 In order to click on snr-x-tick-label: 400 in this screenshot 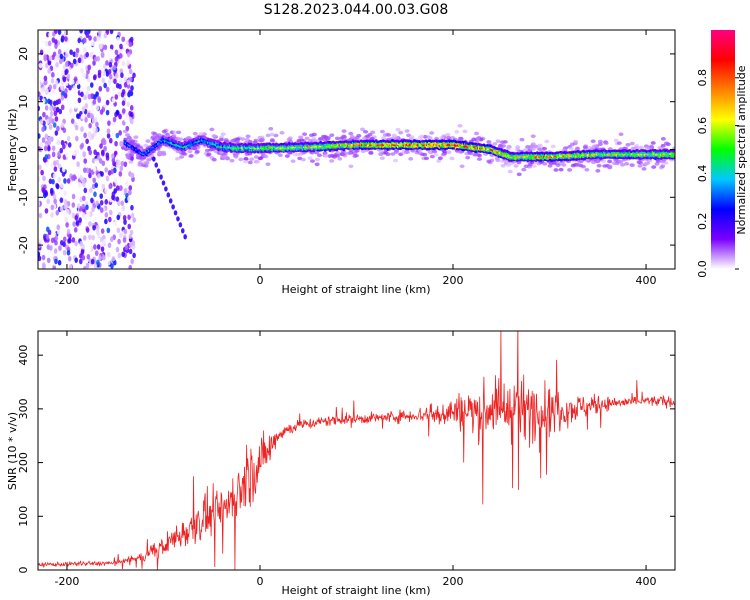, I will do `click(646, 581)`.